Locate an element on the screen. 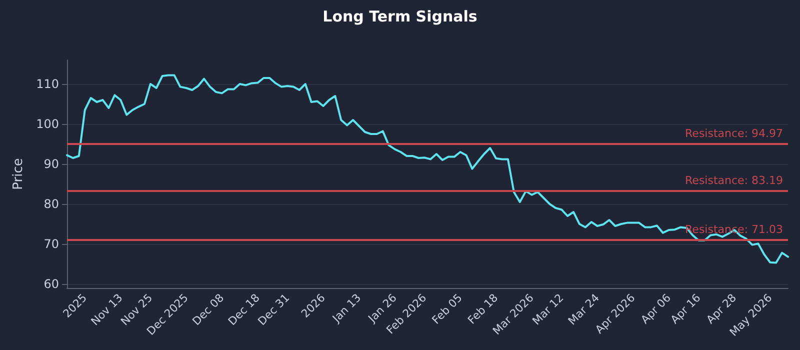  x-tick-label: Jan 13 is located at coordinates (346, 308).